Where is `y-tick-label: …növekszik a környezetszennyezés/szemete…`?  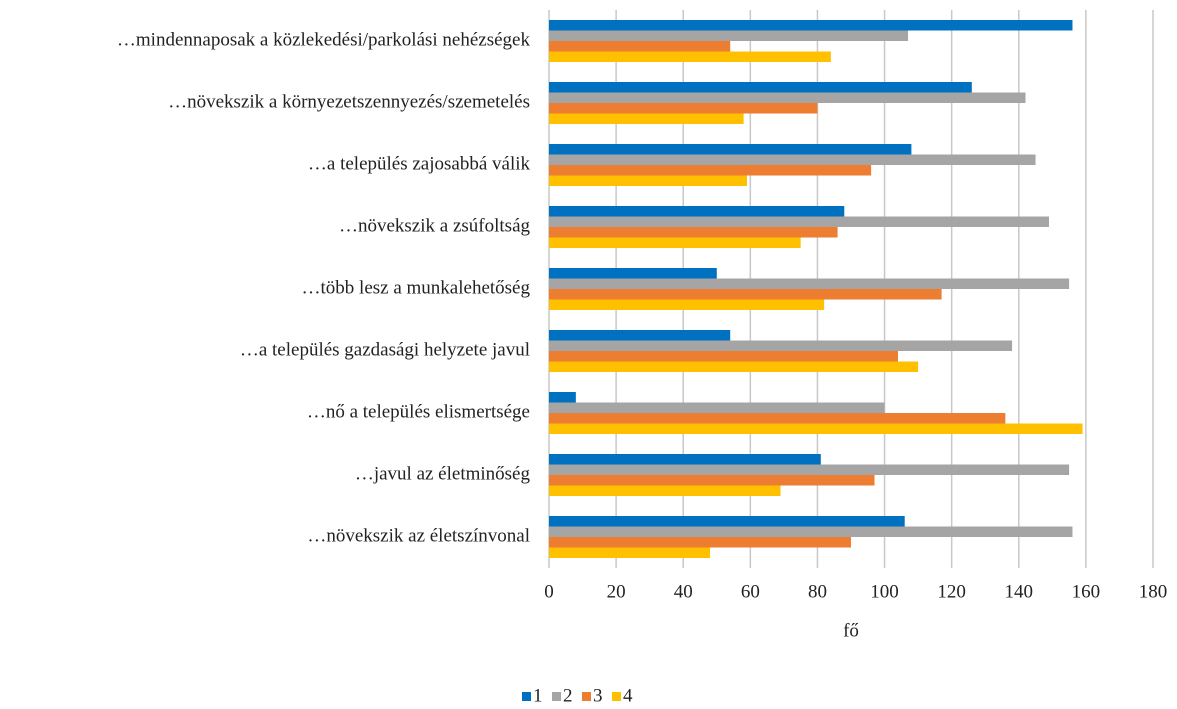
y-tick-label: …növekszik a környezetszennyezés/szemete… is located at coordinates (349, 101).